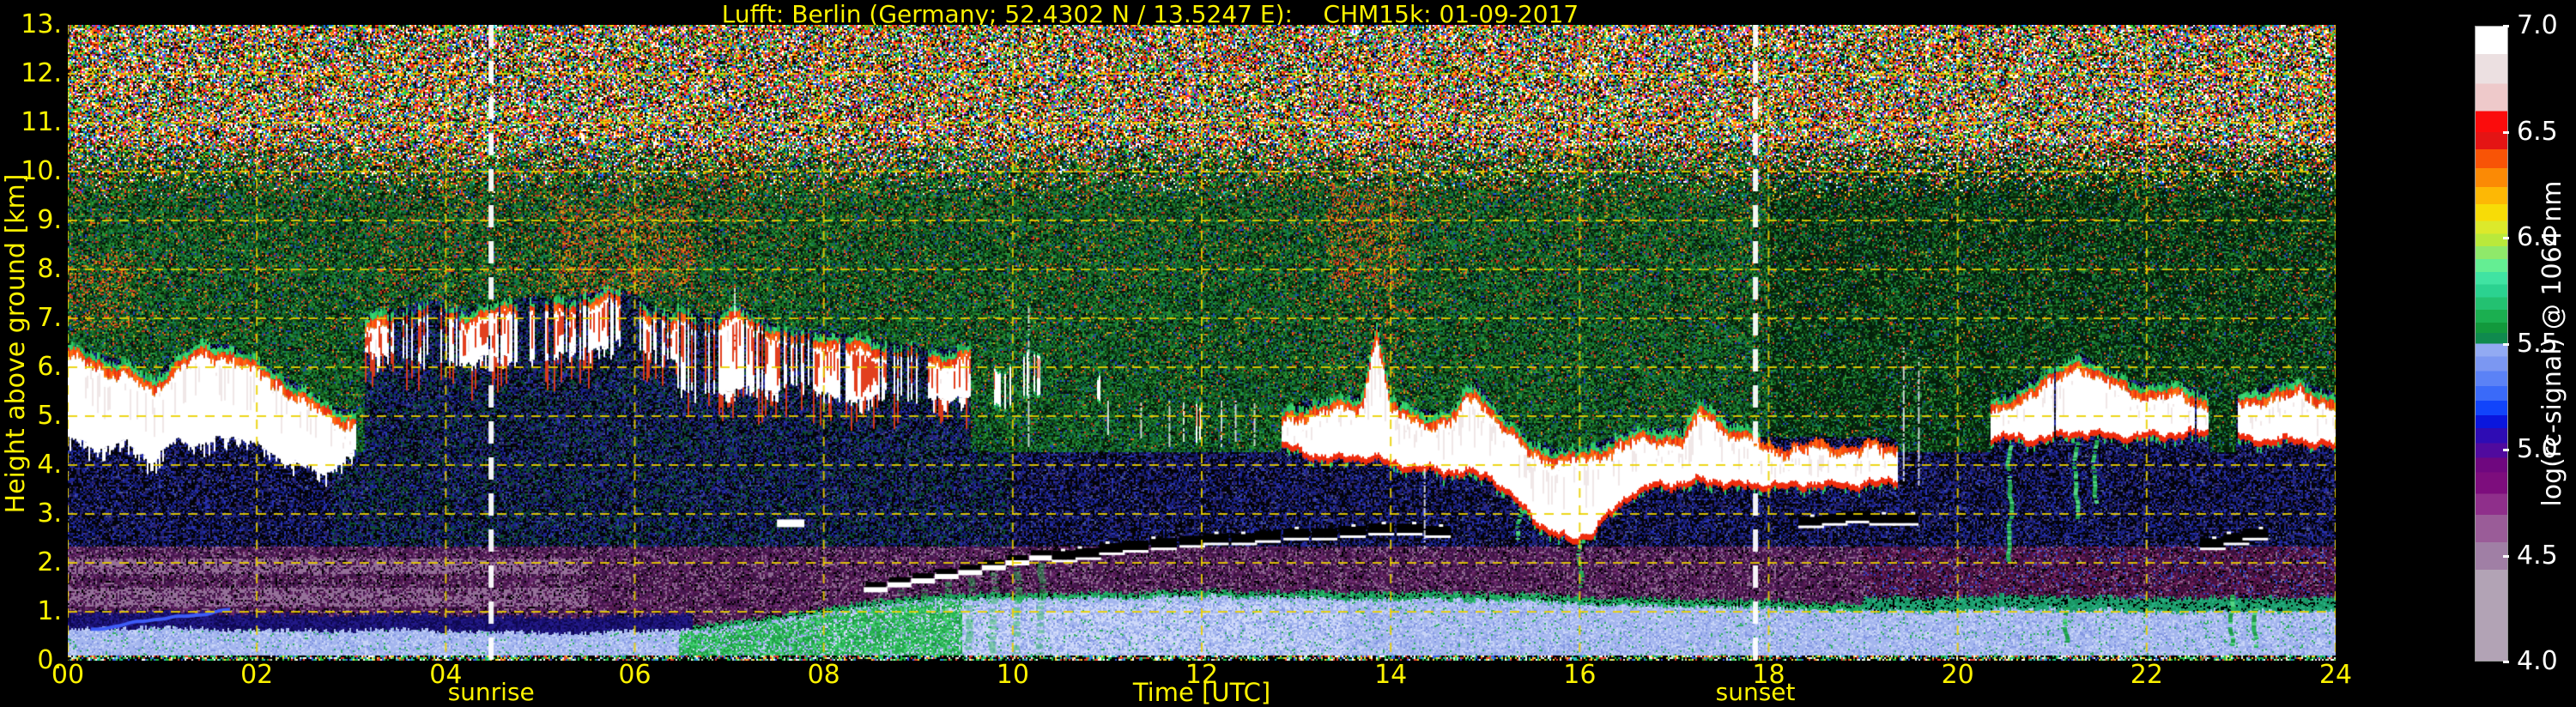 The image size is (2576, 707). Describe the element at coordinates (635, 675) in the screenshot. I see `x-tick-06: 06` at that location.